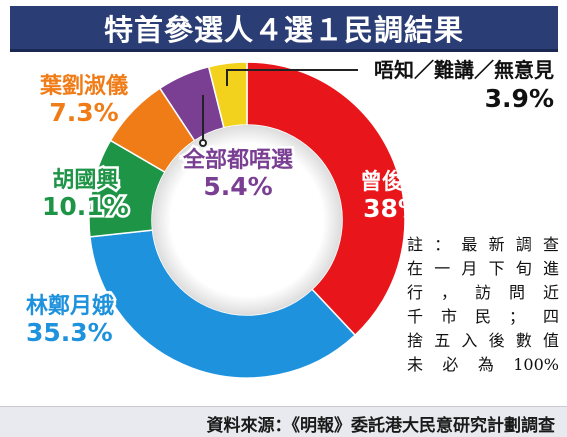 This screenshot has height=437, width=567. I want to click on slice-label-value: 3.9%, so click(519, 98).